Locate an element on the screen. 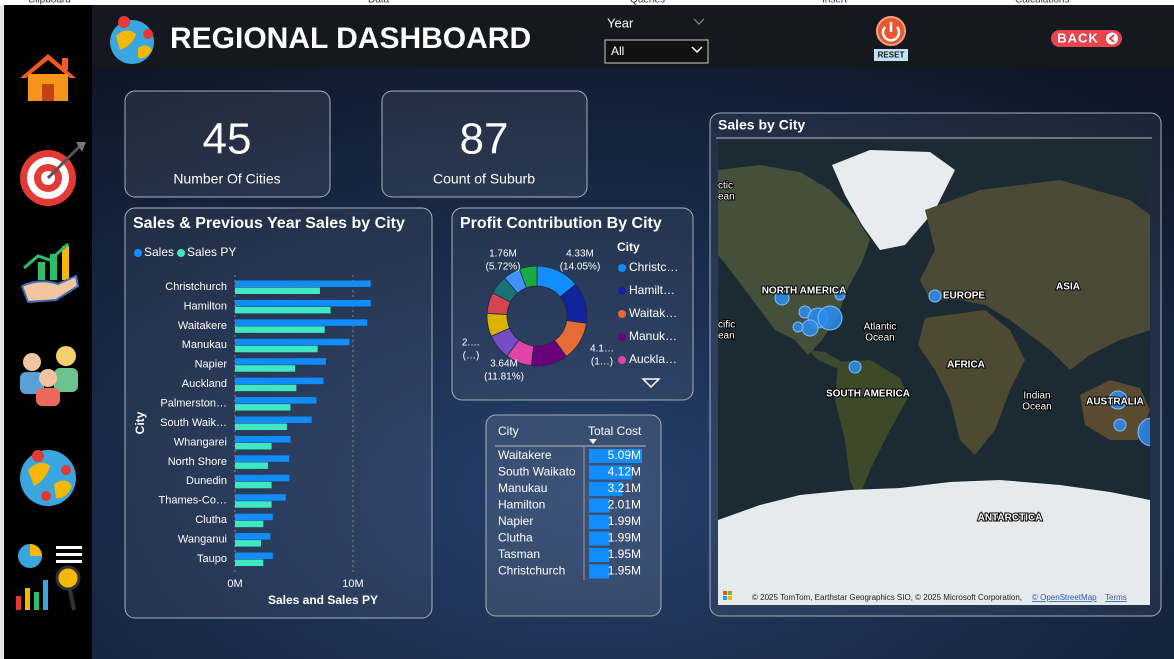 This screenshot has width=1174, height=659. sidebar is located at coordinates (46, 332).